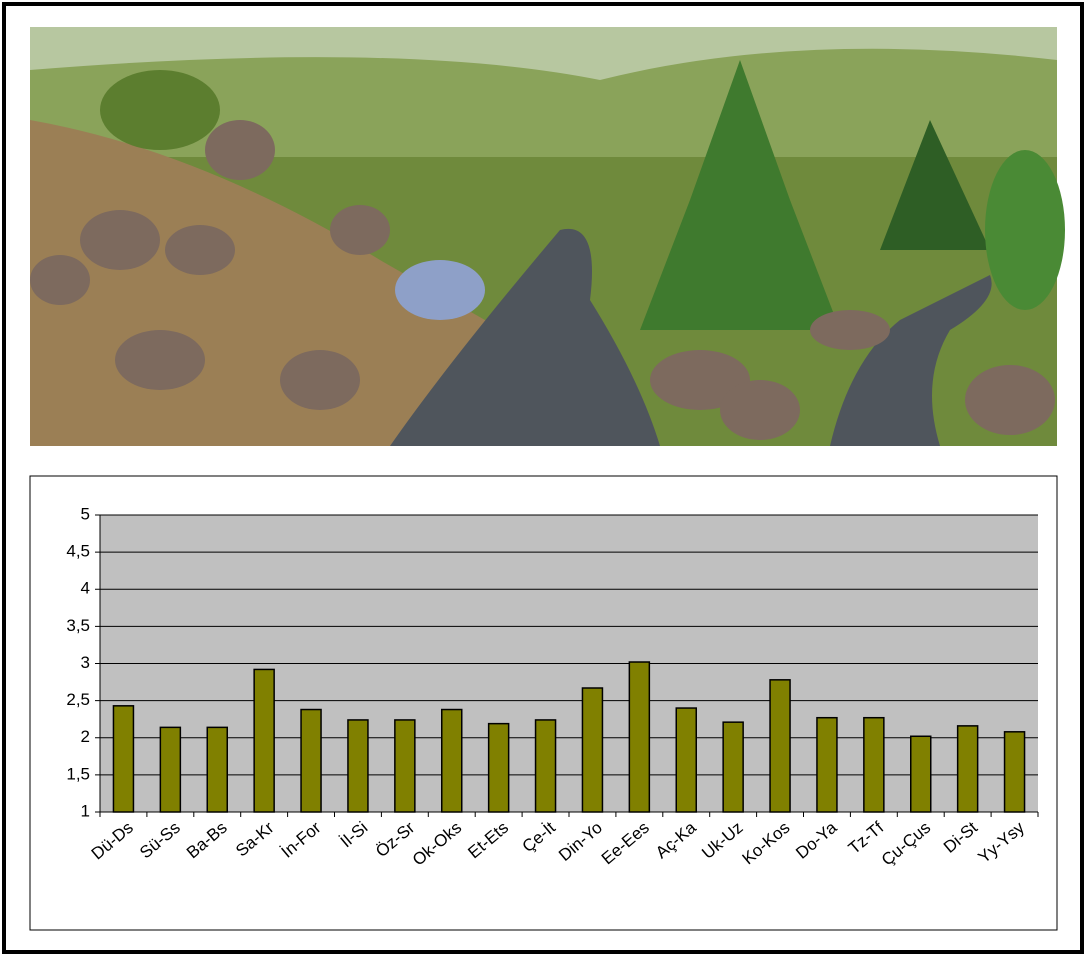 This screenshot has width=1084, height=956. I want to click on y-tick-label: 5, so click(85, 513).